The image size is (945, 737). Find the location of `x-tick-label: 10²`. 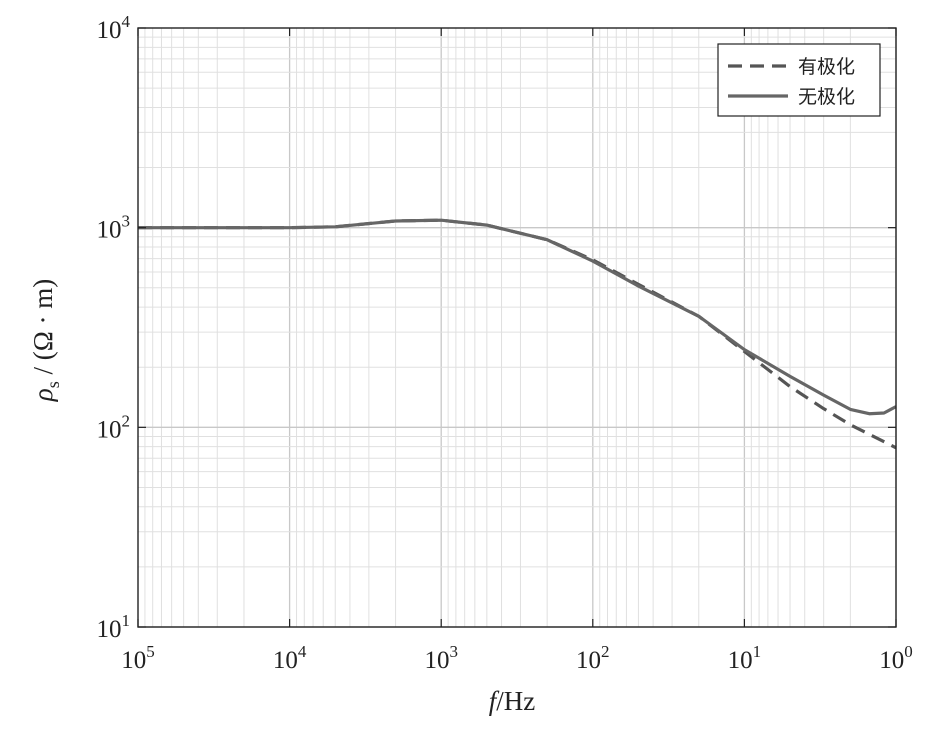

x-tick-label: 10² is located at coordinates (593, 658).